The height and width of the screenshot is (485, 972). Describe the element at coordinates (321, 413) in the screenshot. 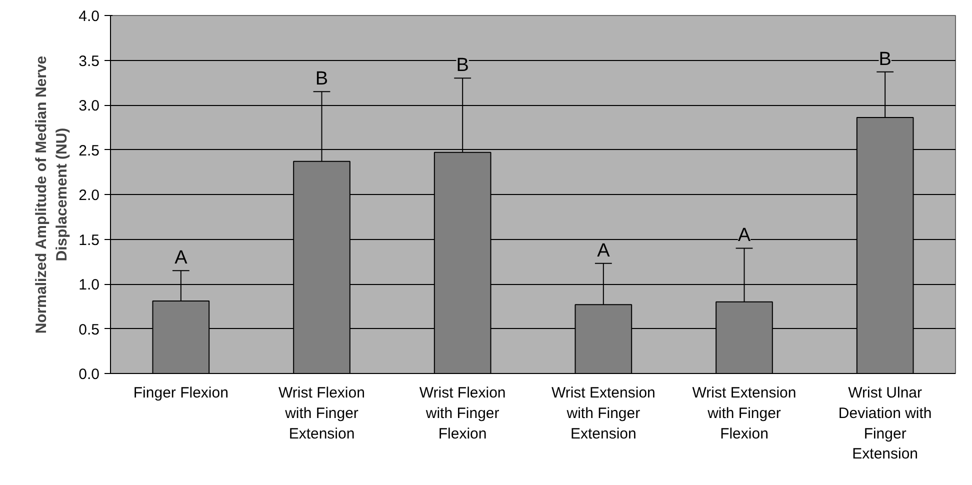

I see `x-tick-label: Wrist Flexion with Finger Extension` at that location.